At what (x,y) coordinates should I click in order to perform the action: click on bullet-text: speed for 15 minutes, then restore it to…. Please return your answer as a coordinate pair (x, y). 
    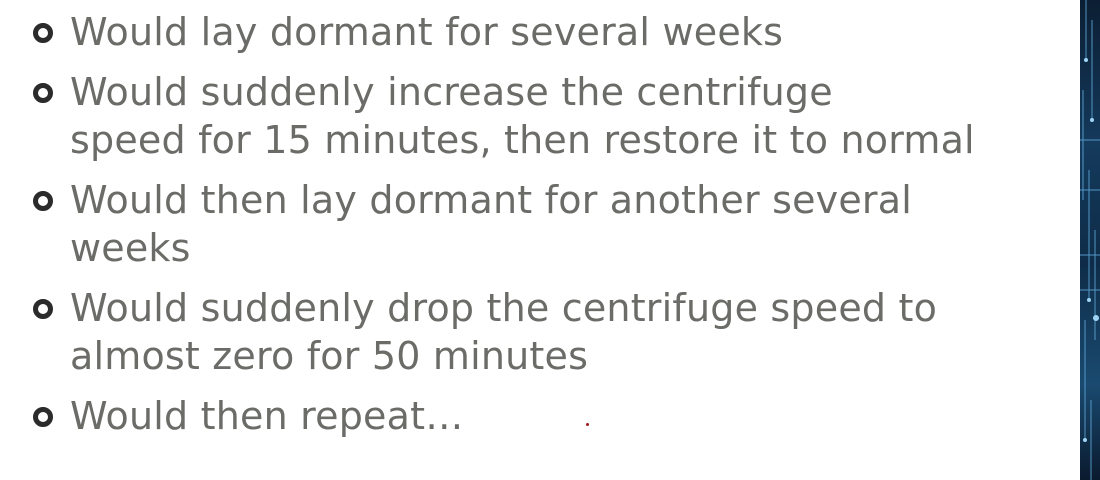
    Looking at the image, I should click on (522, 140).